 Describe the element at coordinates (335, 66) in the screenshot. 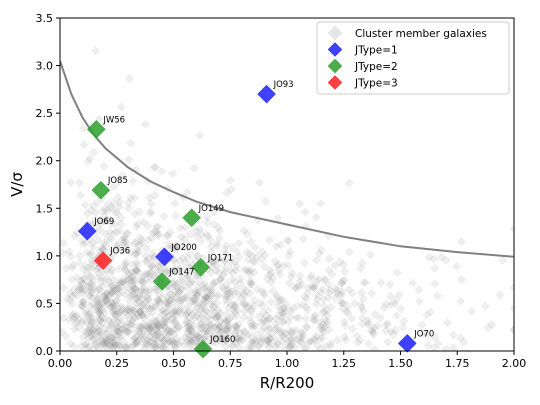

I see `legend-jtype-2-marker` at that location.